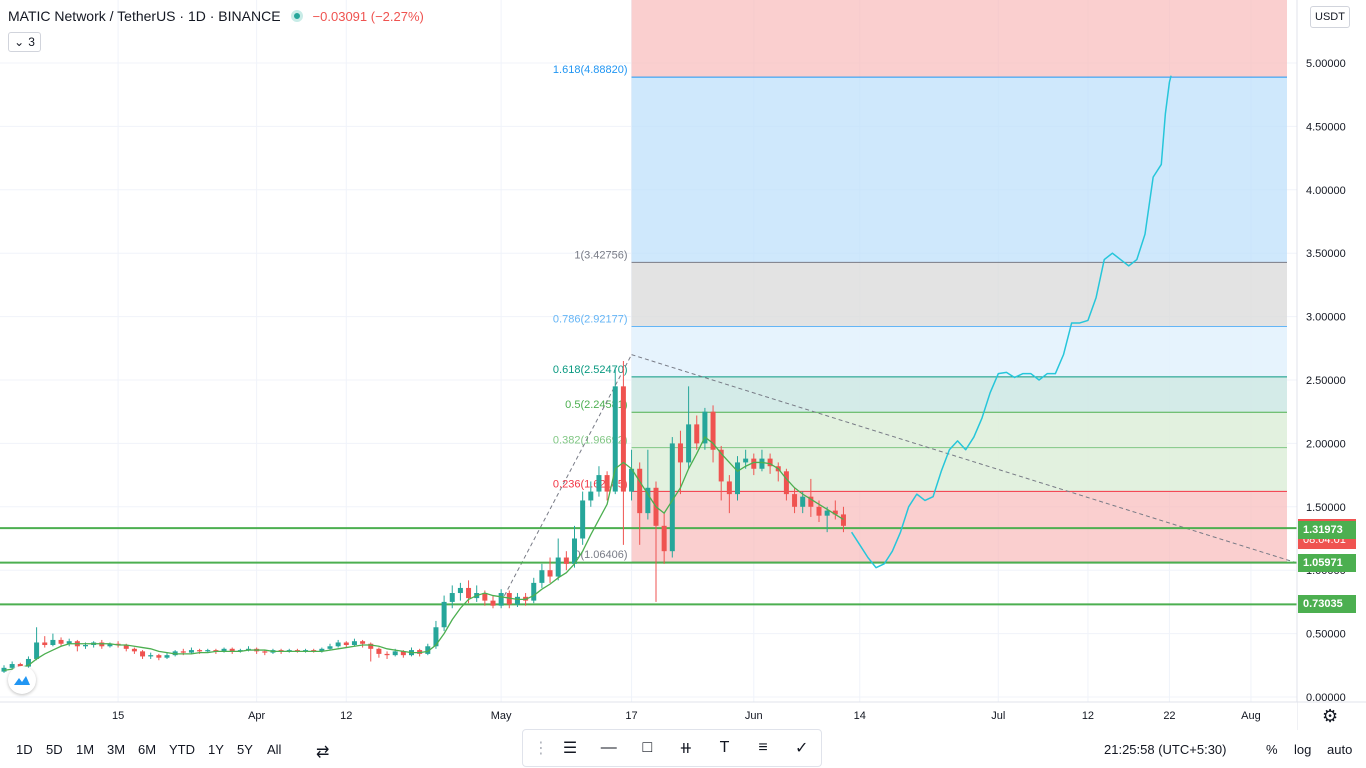 The height and width of the screenshot is (768, 1366). Describe the element at coordinates (1326, 318) in the screenshot. I see `y-tick-label: 3.00000` at that location.